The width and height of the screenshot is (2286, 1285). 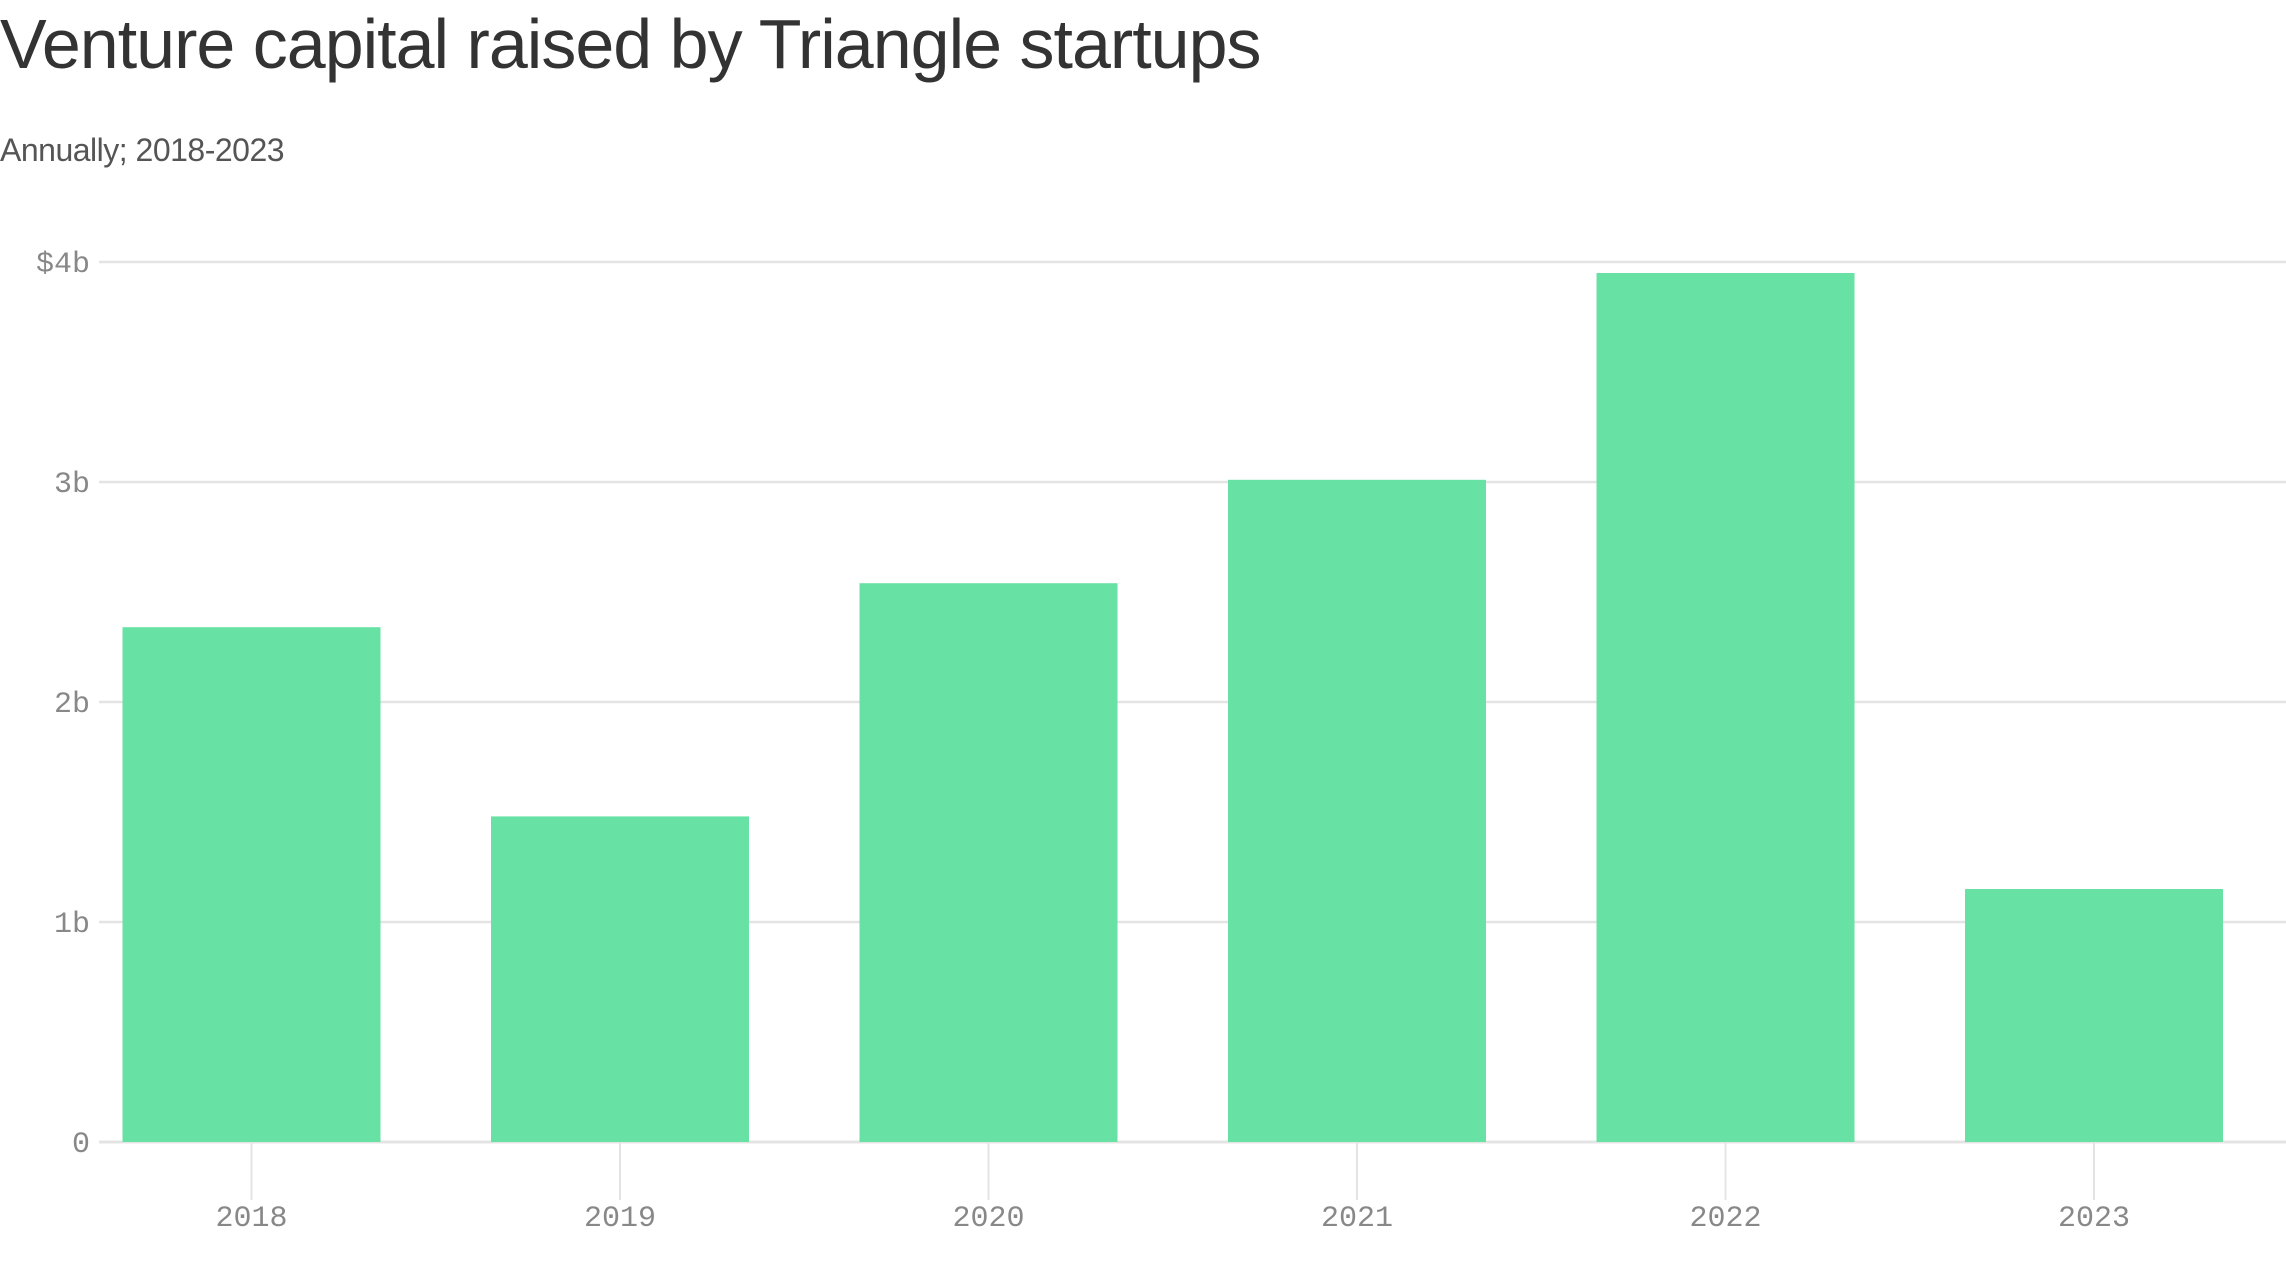 I want to click on bar-2021, so click(x=1357, y=810).